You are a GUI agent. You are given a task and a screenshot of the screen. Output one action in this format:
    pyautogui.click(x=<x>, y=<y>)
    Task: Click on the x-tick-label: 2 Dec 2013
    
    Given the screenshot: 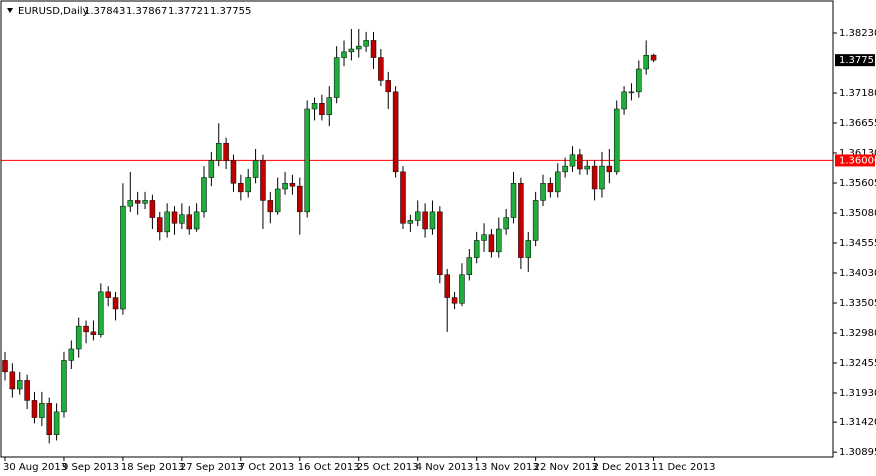 What is the action you would take?
    pyautogui.click(x=622, y=467)
    